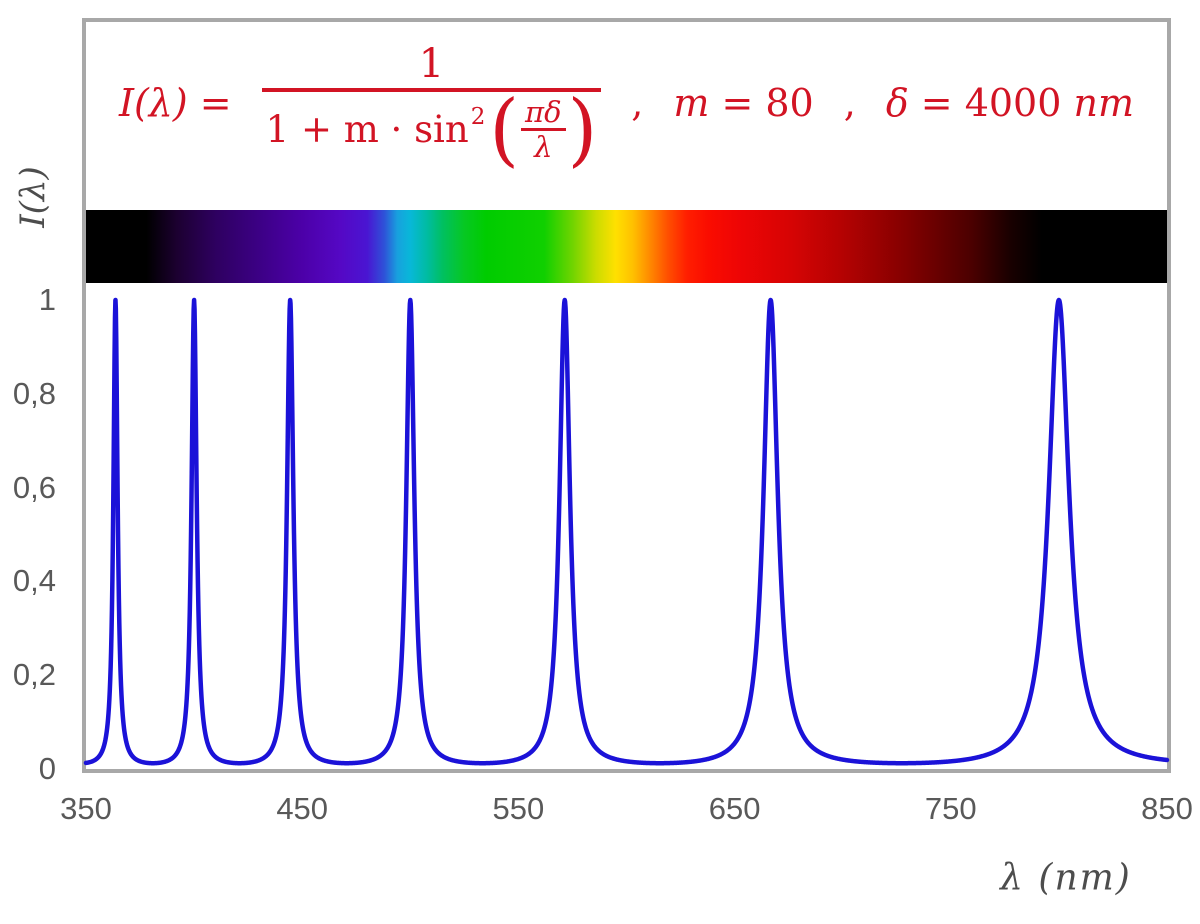 This screenshot has width=1200, height=924. What do you see at coordinates (47, 299) in the screenshot?
I see `y-tick-label: 1` at bounding box center [47, 299].